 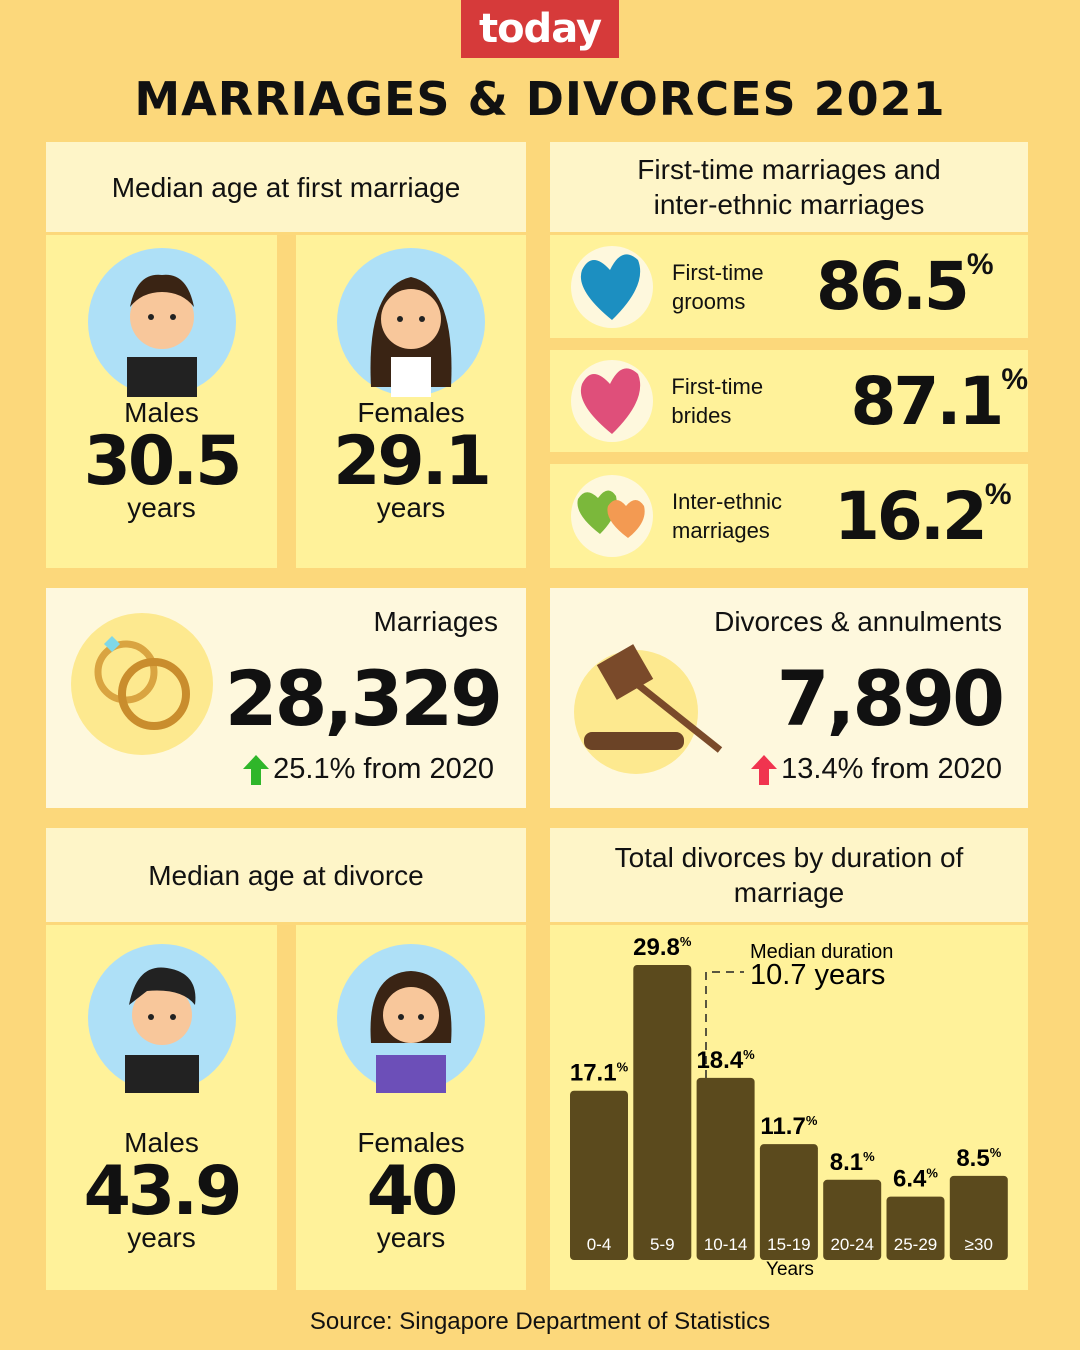 What do you see at coordinates (817, 975) in the screenshot?
I see `annotation-value: 10.7 years` at bounding box center [817, 975].